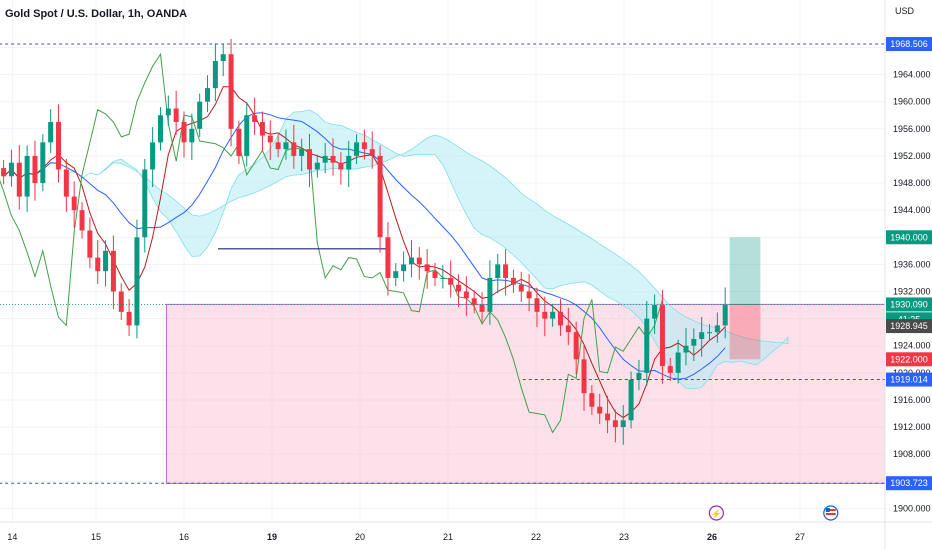 This screenshot has height=550, width=932. I want to click on lightning-event-icon, so click(716, 513).